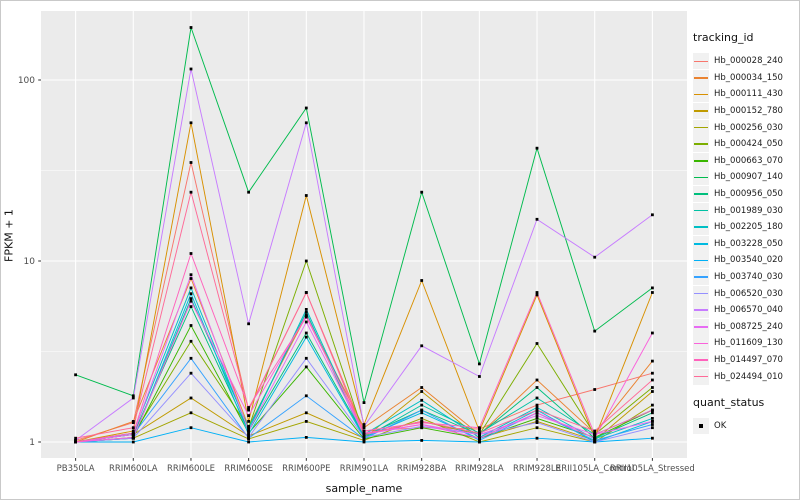 Image resolution: width=800 pixels, height=500 pixels. Describe the element at coordinates (748, 94) in the screenshot. I see `legend-item-label: Hb_000111_430` at that location.